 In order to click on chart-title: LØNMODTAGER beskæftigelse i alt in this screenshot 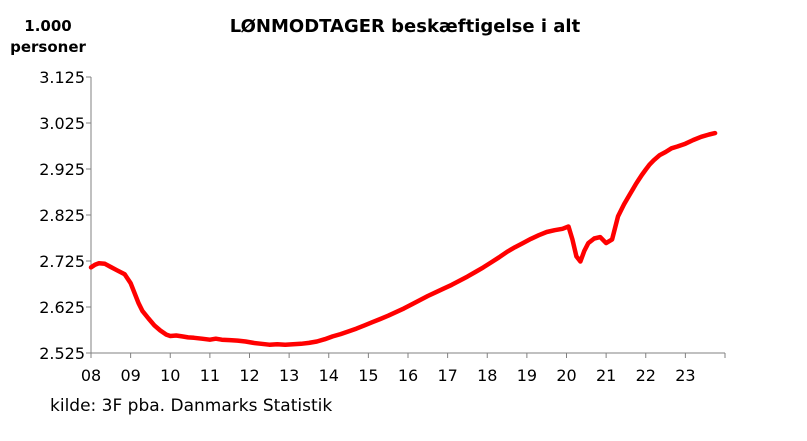, I will do `click(405, 26)`.